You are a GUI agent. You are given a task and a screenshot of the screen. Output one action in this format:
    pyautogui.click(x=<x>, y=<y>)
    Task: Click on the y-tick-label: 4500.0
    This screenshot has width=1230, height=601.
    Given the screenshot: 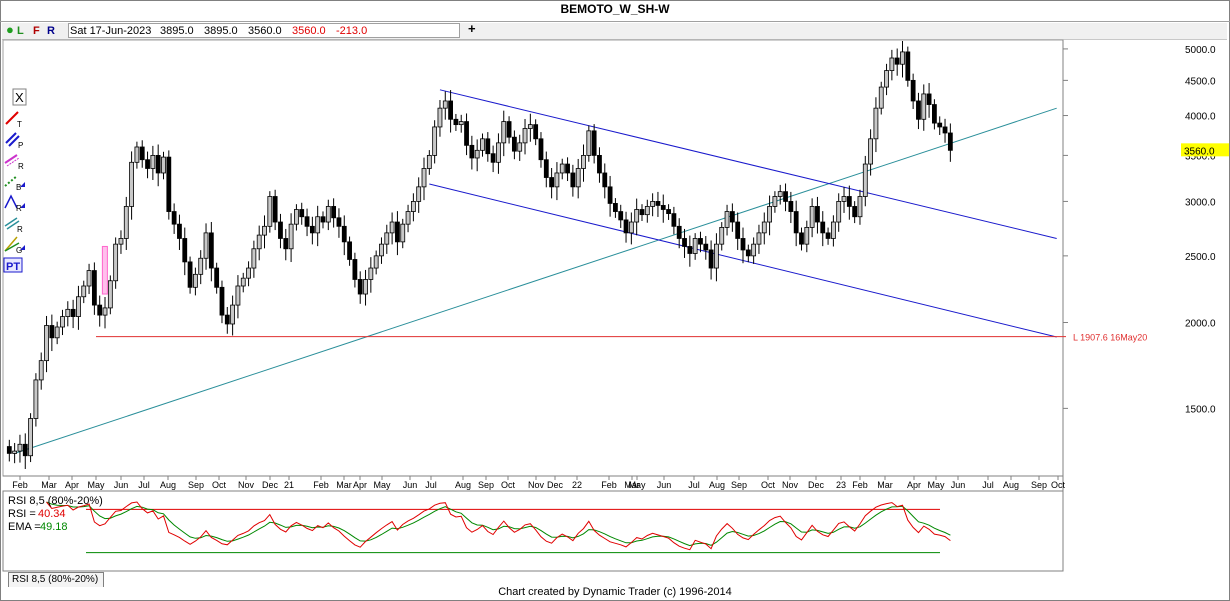 What is the action you would take?
    pyautogui.click(x=1200, y=81)
    